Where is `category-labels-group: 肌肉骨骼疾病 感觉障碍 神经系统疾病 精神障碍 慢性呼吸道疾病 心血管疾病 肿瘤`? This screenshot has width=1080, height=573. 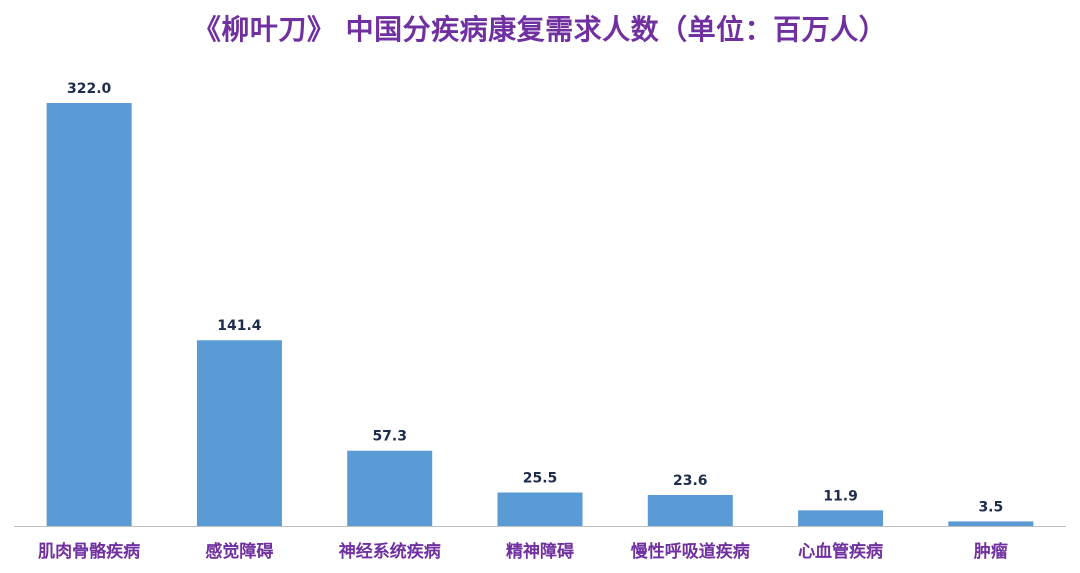 category-labels-group: 肌肉骨骼疾病 感觉障碍 神经系统疾病 精神障碍 慢性呼吸道疾病 心血管疾病 肿瘤 is located at coordinates (523, 551).